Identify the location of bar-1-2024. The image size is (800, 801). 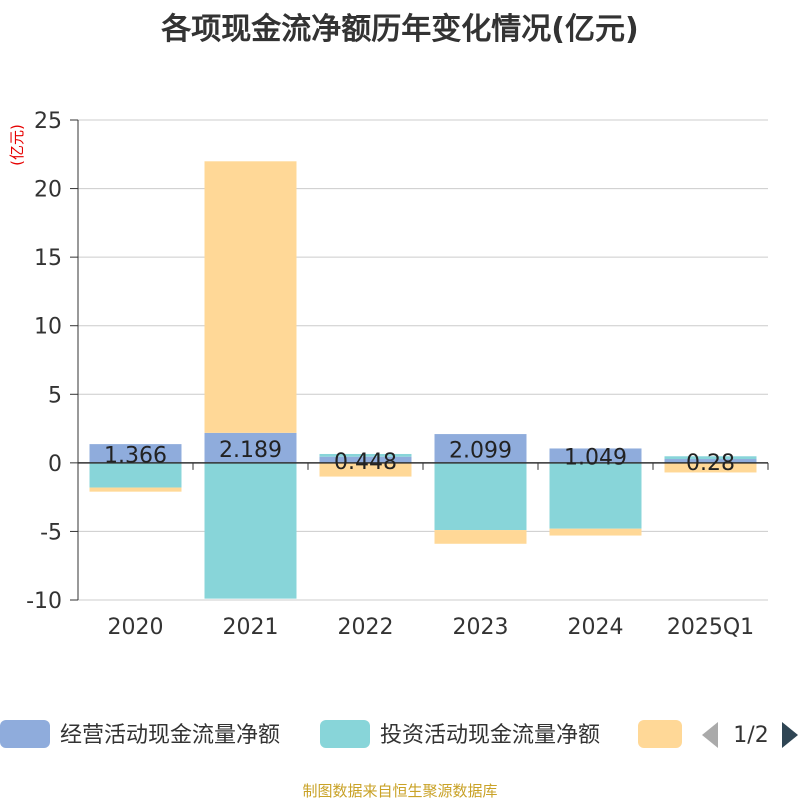
(595, 455).